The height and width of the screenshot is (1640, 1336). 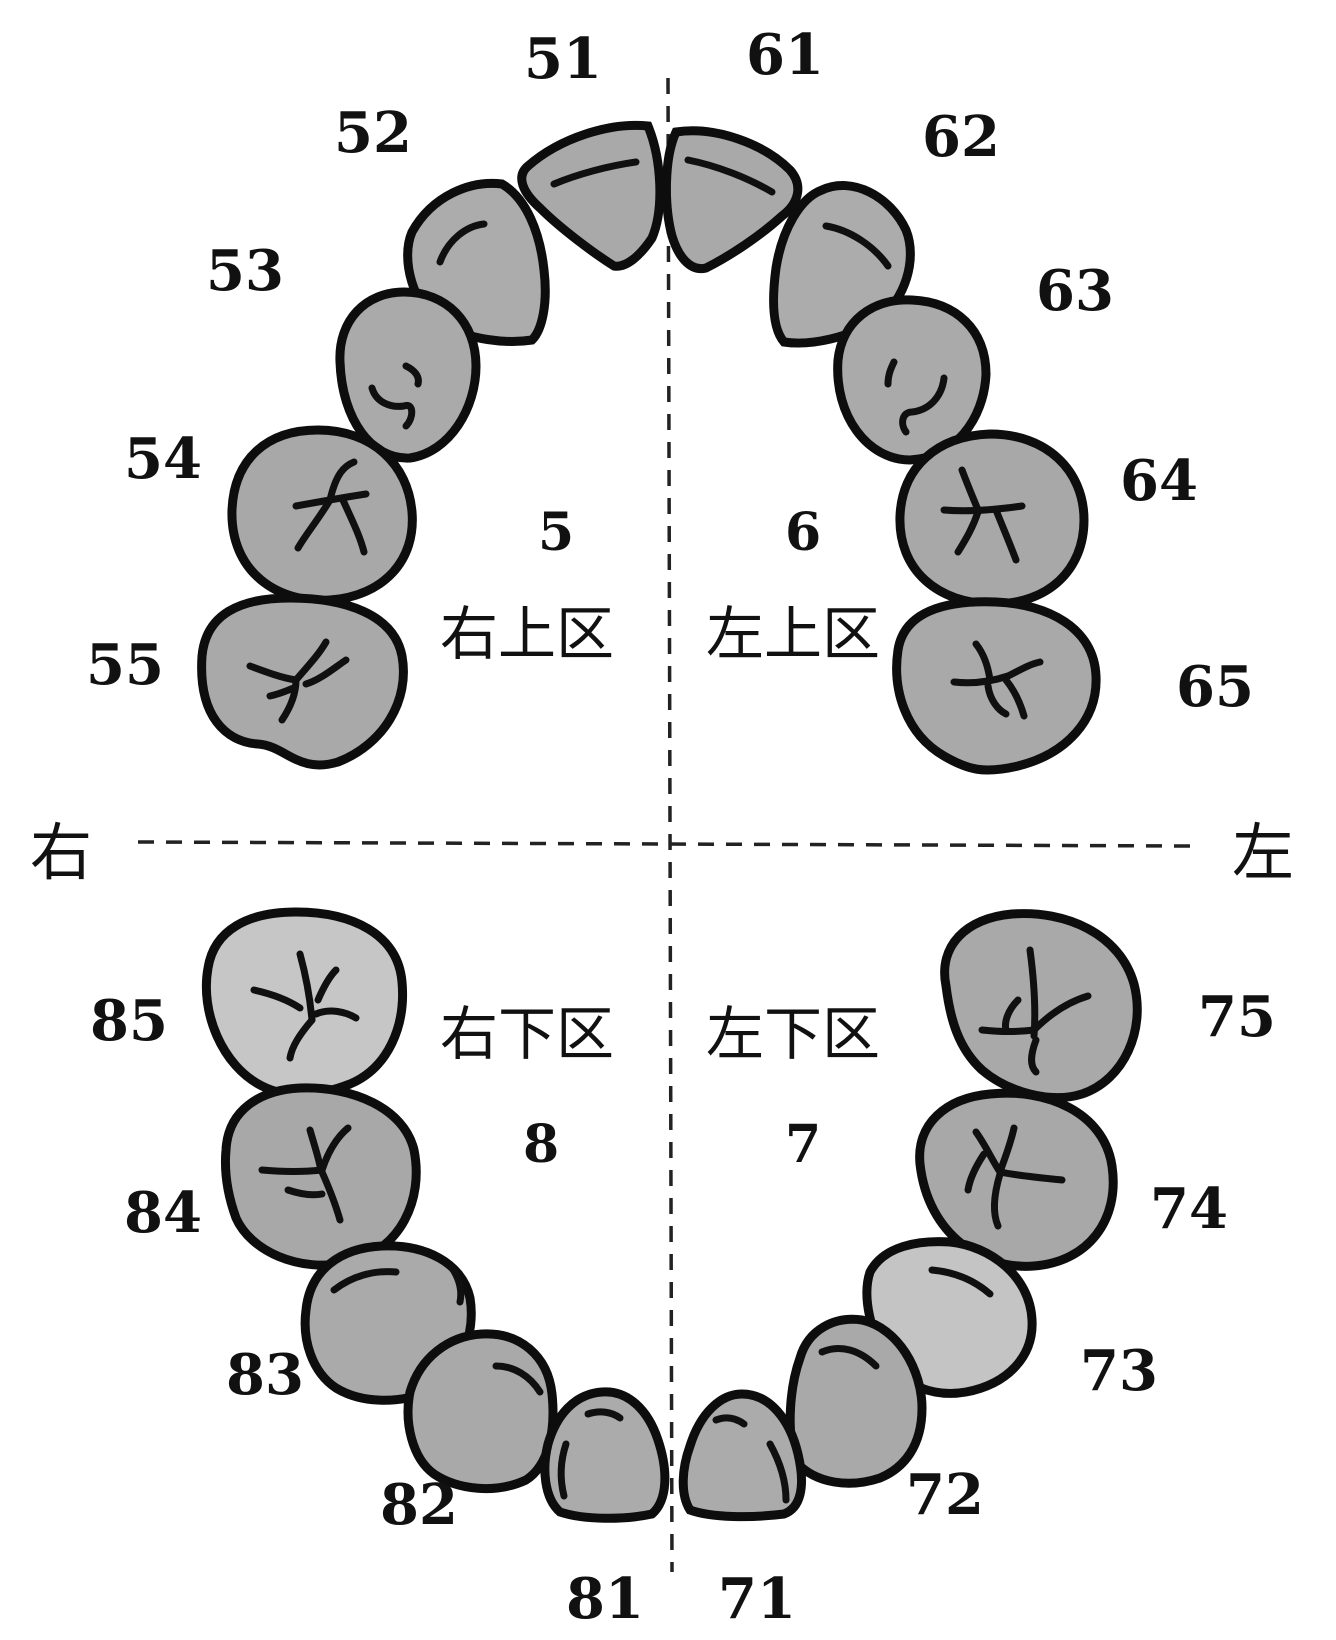 What do you see at coordinates (412, 375) in the screenshot?
I see `tooth-53-cusp-tip` at bounding box center [412, 375].